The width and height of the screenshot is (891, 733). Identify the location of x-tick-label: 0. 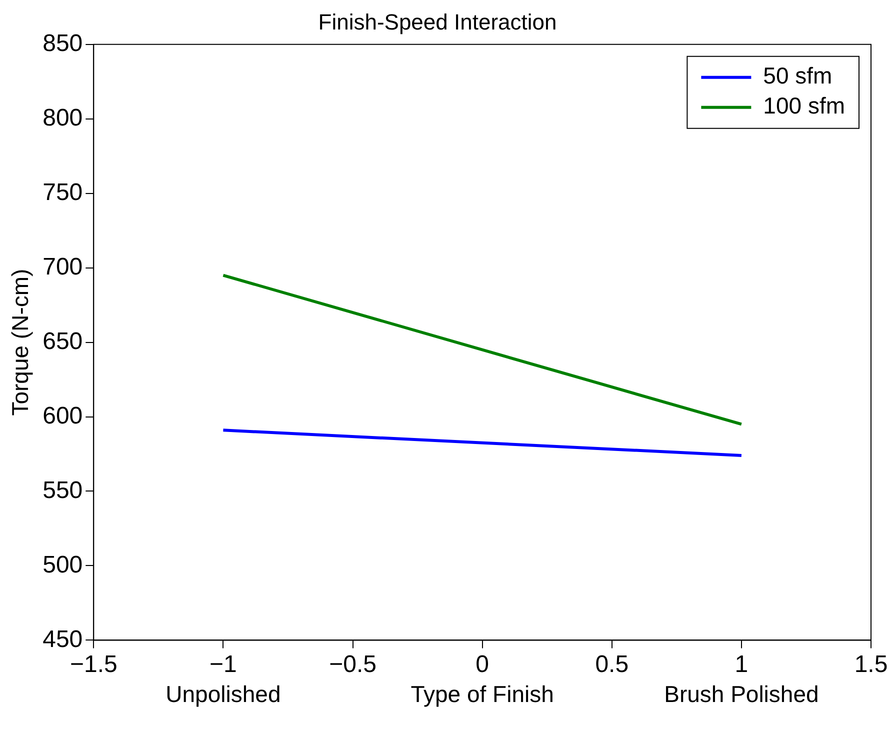
(482, 664).